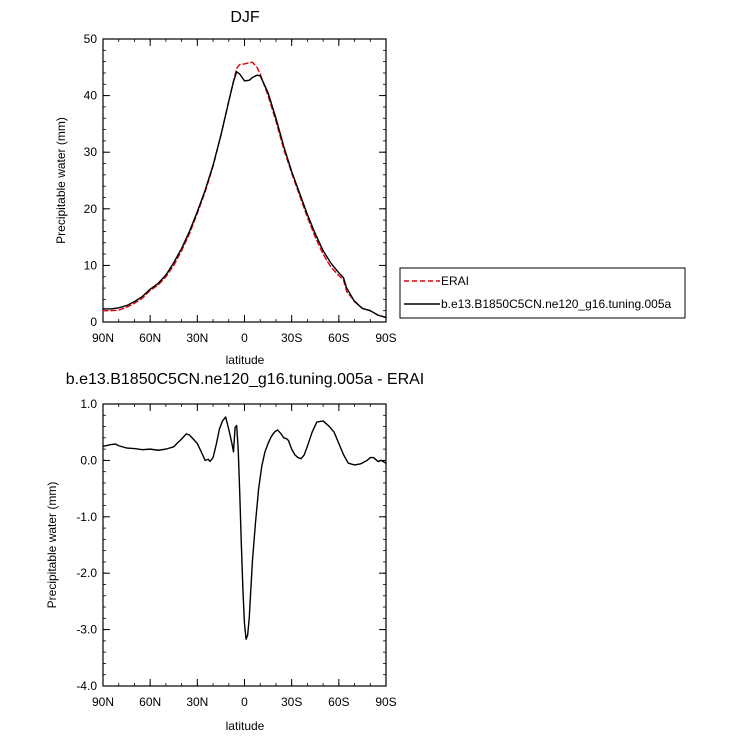 The height and width of the screenshot is (736, 733). I want to click on legend-label-model: b.e13.B1850C5CN.ne120_g16.tuning.005a, so click(556, 304).